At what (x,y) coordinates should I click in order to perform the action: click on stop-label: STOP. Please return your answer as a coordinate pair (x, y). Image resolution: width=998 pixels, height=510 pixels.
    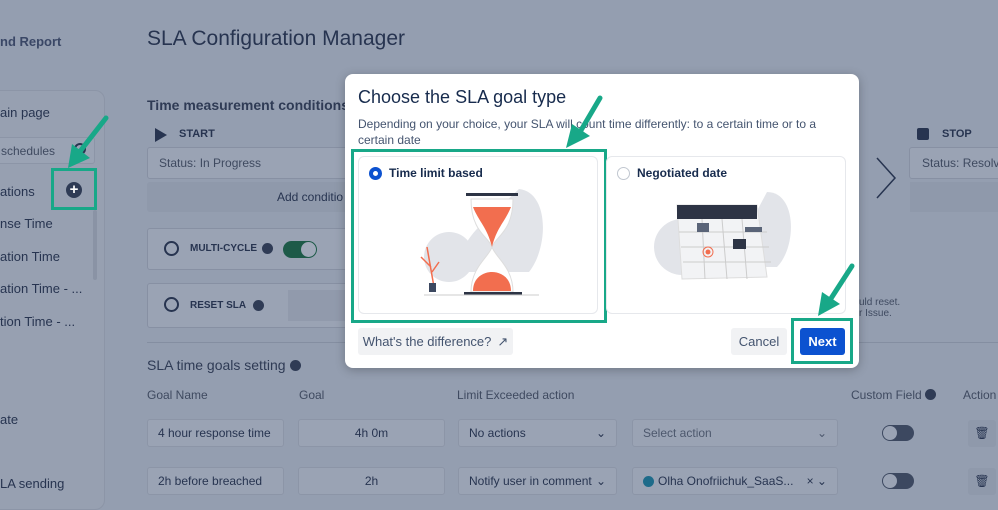
    Looking at the image, I should click on (957, 134).